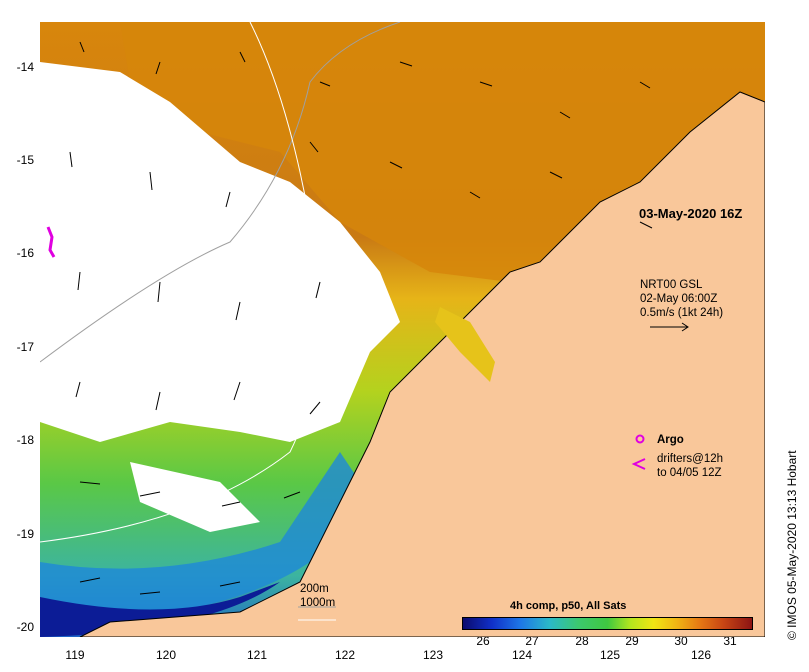 This screenshot has width=809, height=672. I want to click on colorbar-tick: 29, so click(632, 641).